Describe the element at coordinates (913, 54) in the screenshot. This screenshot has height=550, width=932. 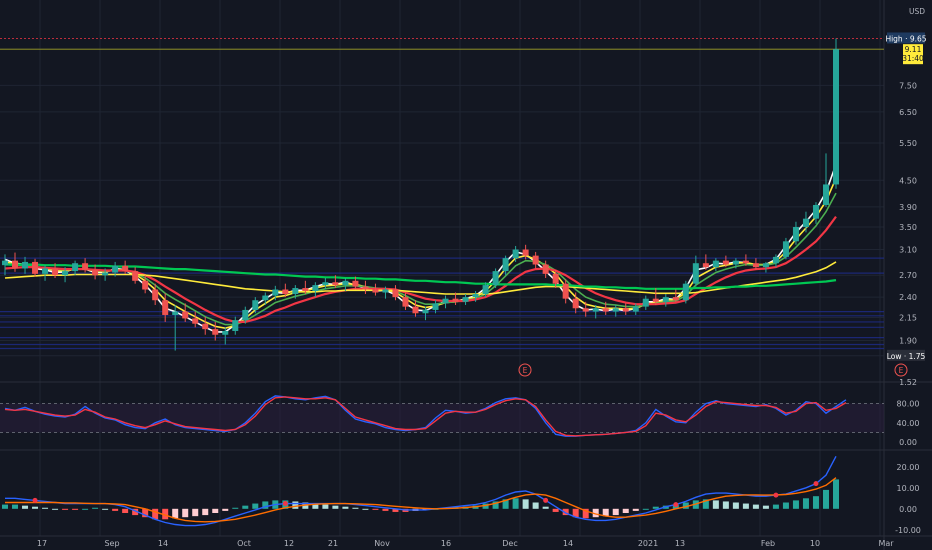
I see `last-price-box` at that location.